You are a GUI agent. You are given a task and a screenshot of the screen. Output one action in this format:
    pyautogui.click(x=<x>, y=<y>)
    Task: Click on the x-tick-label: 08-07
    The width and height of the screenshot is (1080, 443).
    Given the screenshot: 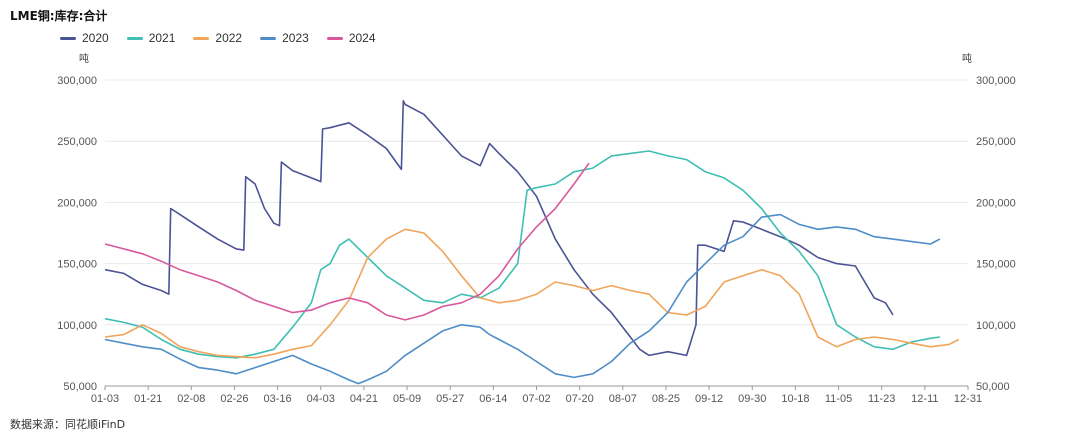 What is the action you would take?
    pyautogui.click(x=623, y=399)
    